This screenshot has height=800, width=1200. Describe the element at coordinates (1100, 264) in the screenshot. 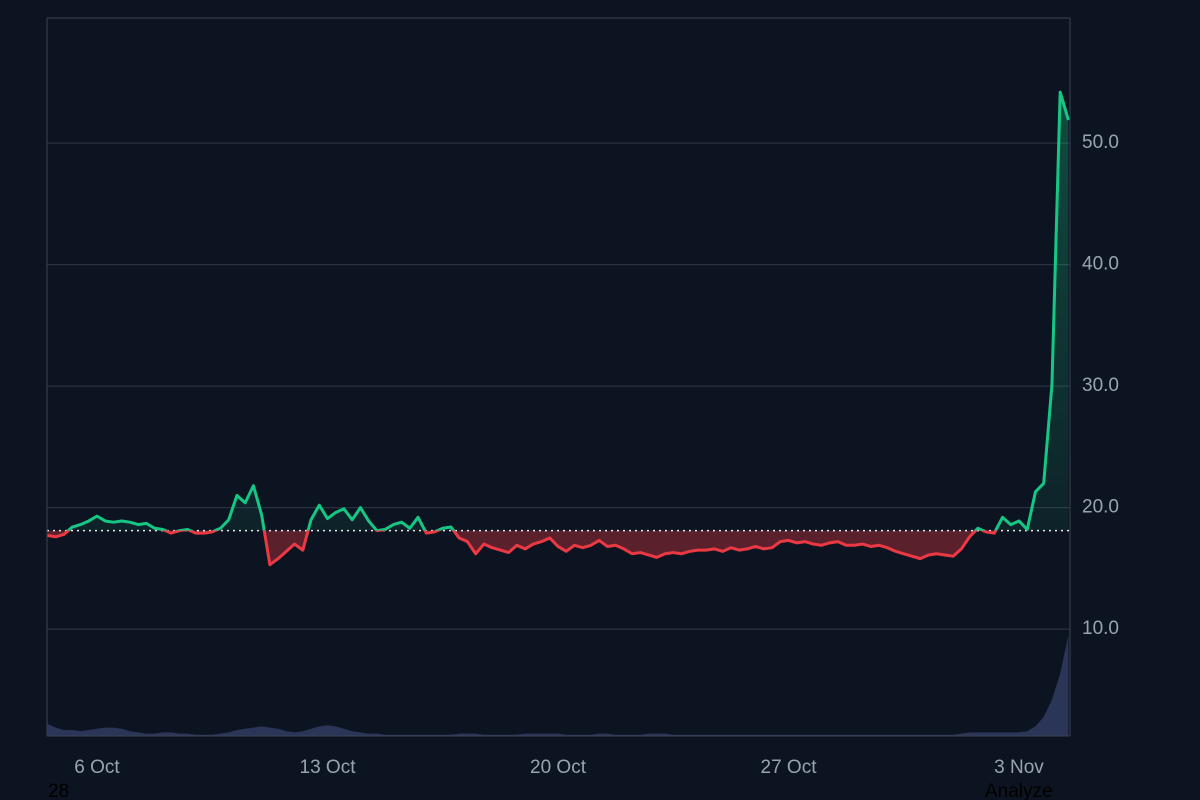

I see `y-tick-label: 40.0` at that location.